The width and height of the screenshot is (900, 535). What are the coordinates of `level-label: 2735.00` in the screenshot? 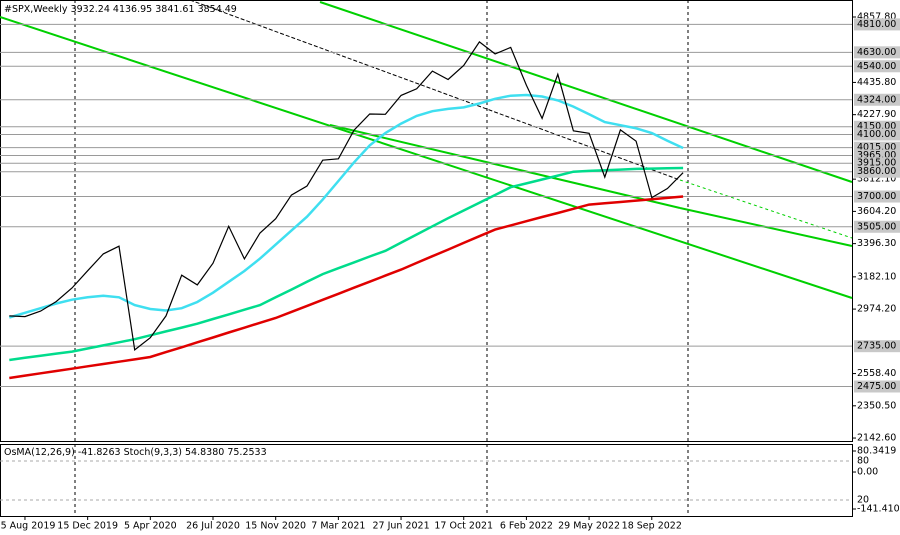 It's located at (876, 346).